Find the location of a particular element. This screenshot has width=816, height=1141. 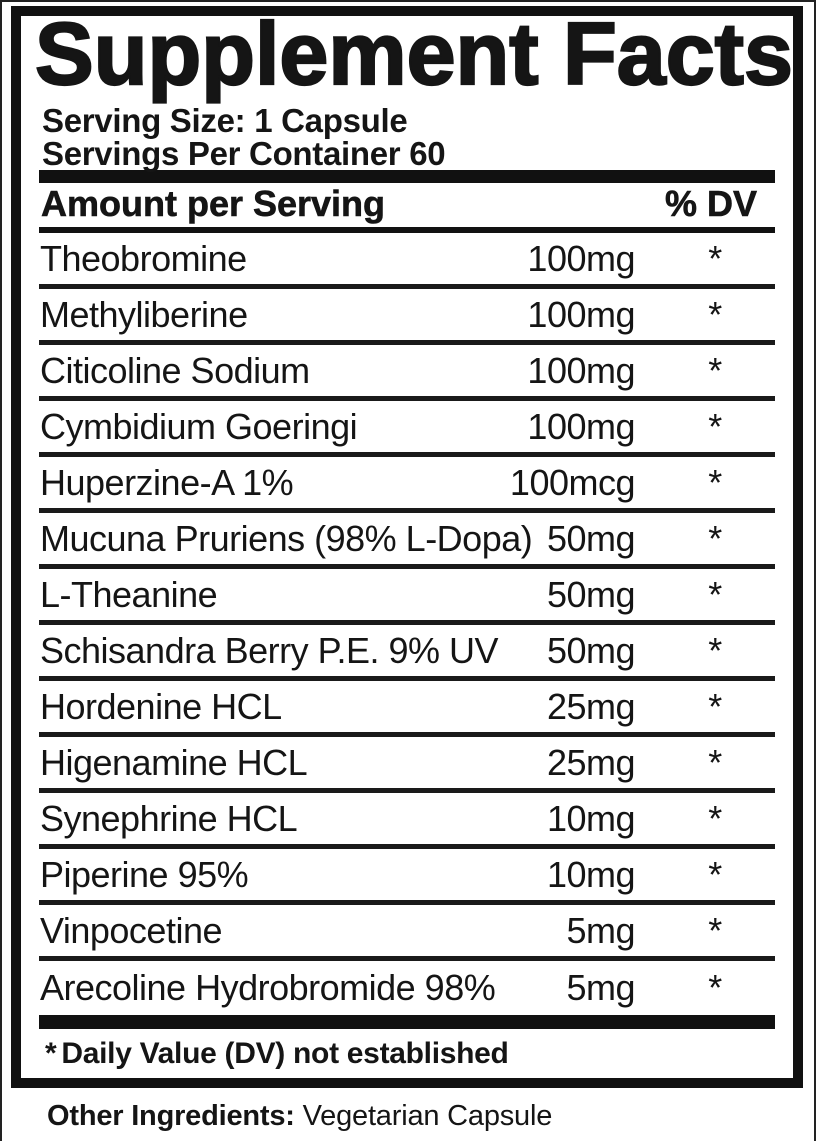

other-ingredients-label: Other Ingredients: is located at coordinates (171, 1116).